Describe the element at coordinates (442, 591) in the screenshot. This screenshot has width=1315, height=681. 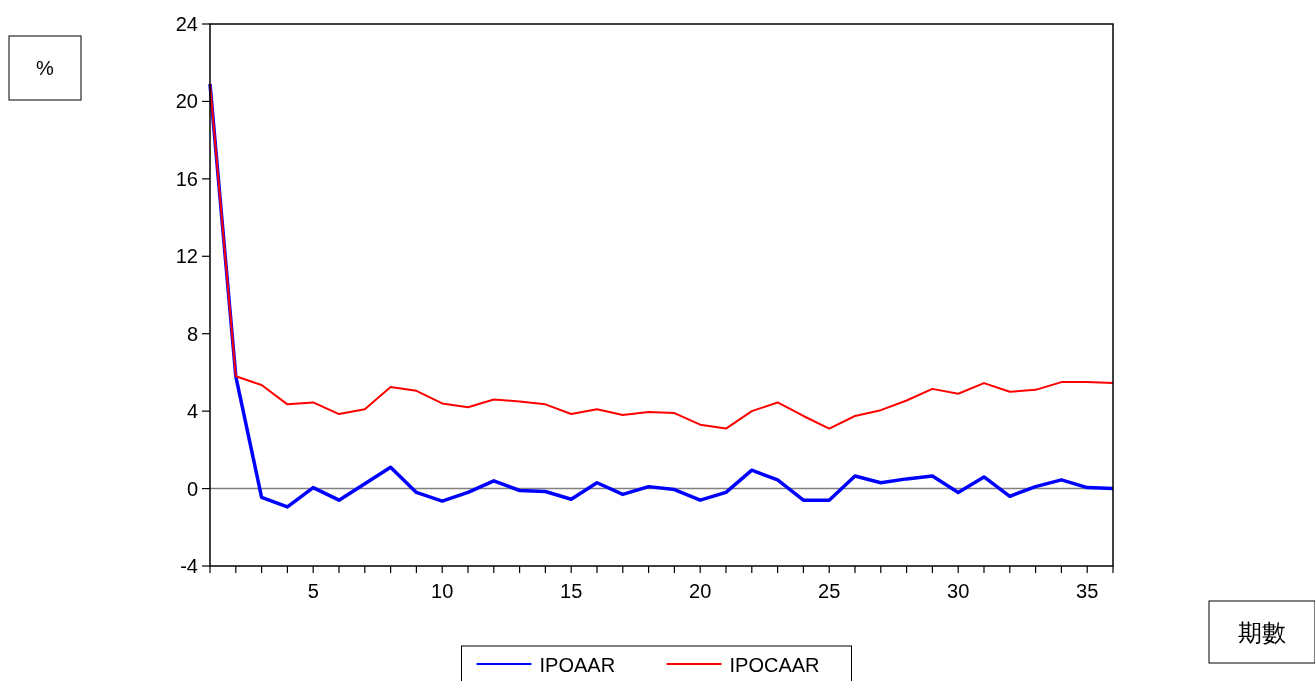
I see `x-tick-label: 10` at that location.